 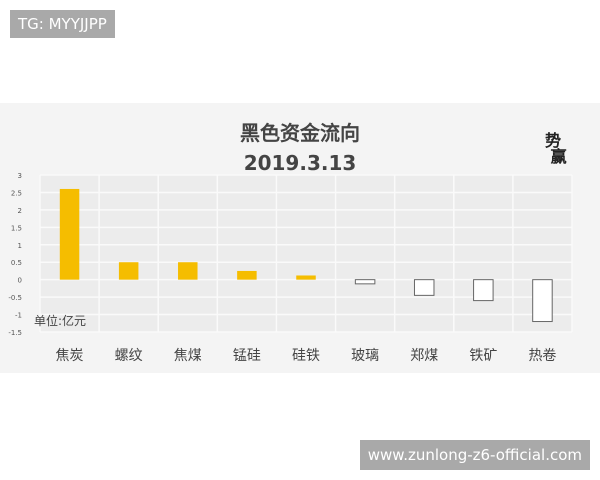 What do you see at coordinates (20, 176) in the screenshot?
I see `y-tick-label: 3` at bounding box center [20, 176].